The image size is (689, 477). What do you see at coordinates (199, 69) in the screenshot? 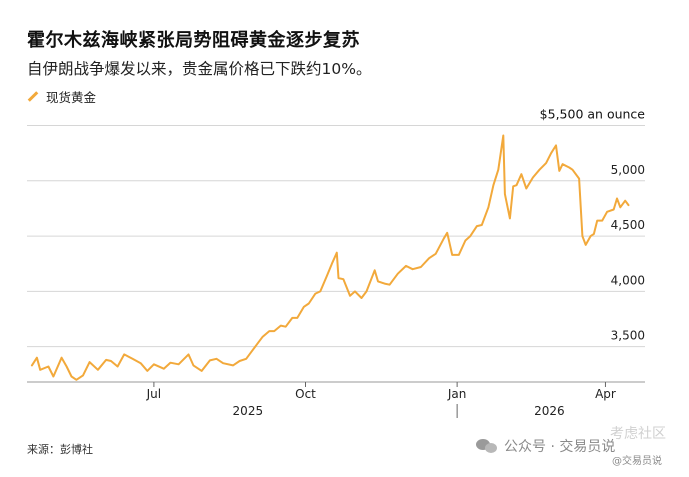
I see `chart-subtitle: 自伊朗战争爆发以来，贵金属价格已下跌约10%。` at bounding box center [199, 69].